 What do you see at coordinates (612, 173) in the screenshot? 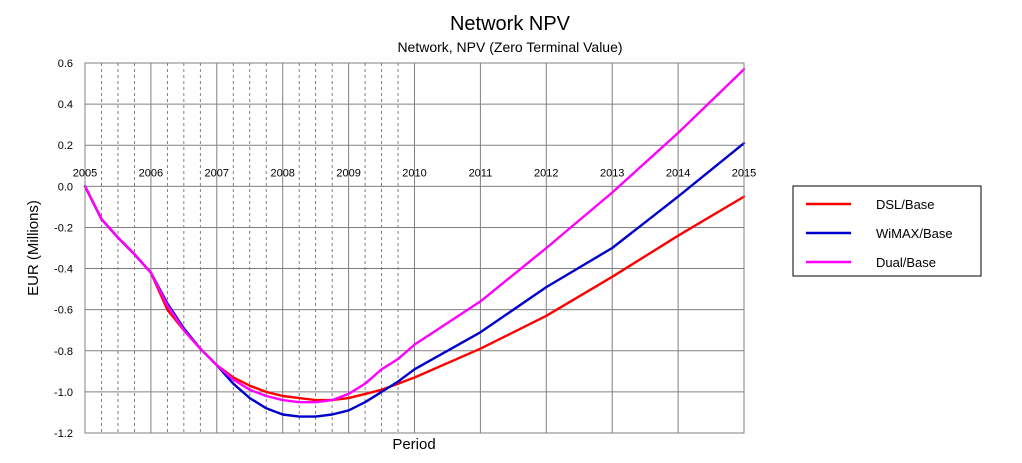
I see `x-tick-label: 2013` at bounding box center [612, 173].